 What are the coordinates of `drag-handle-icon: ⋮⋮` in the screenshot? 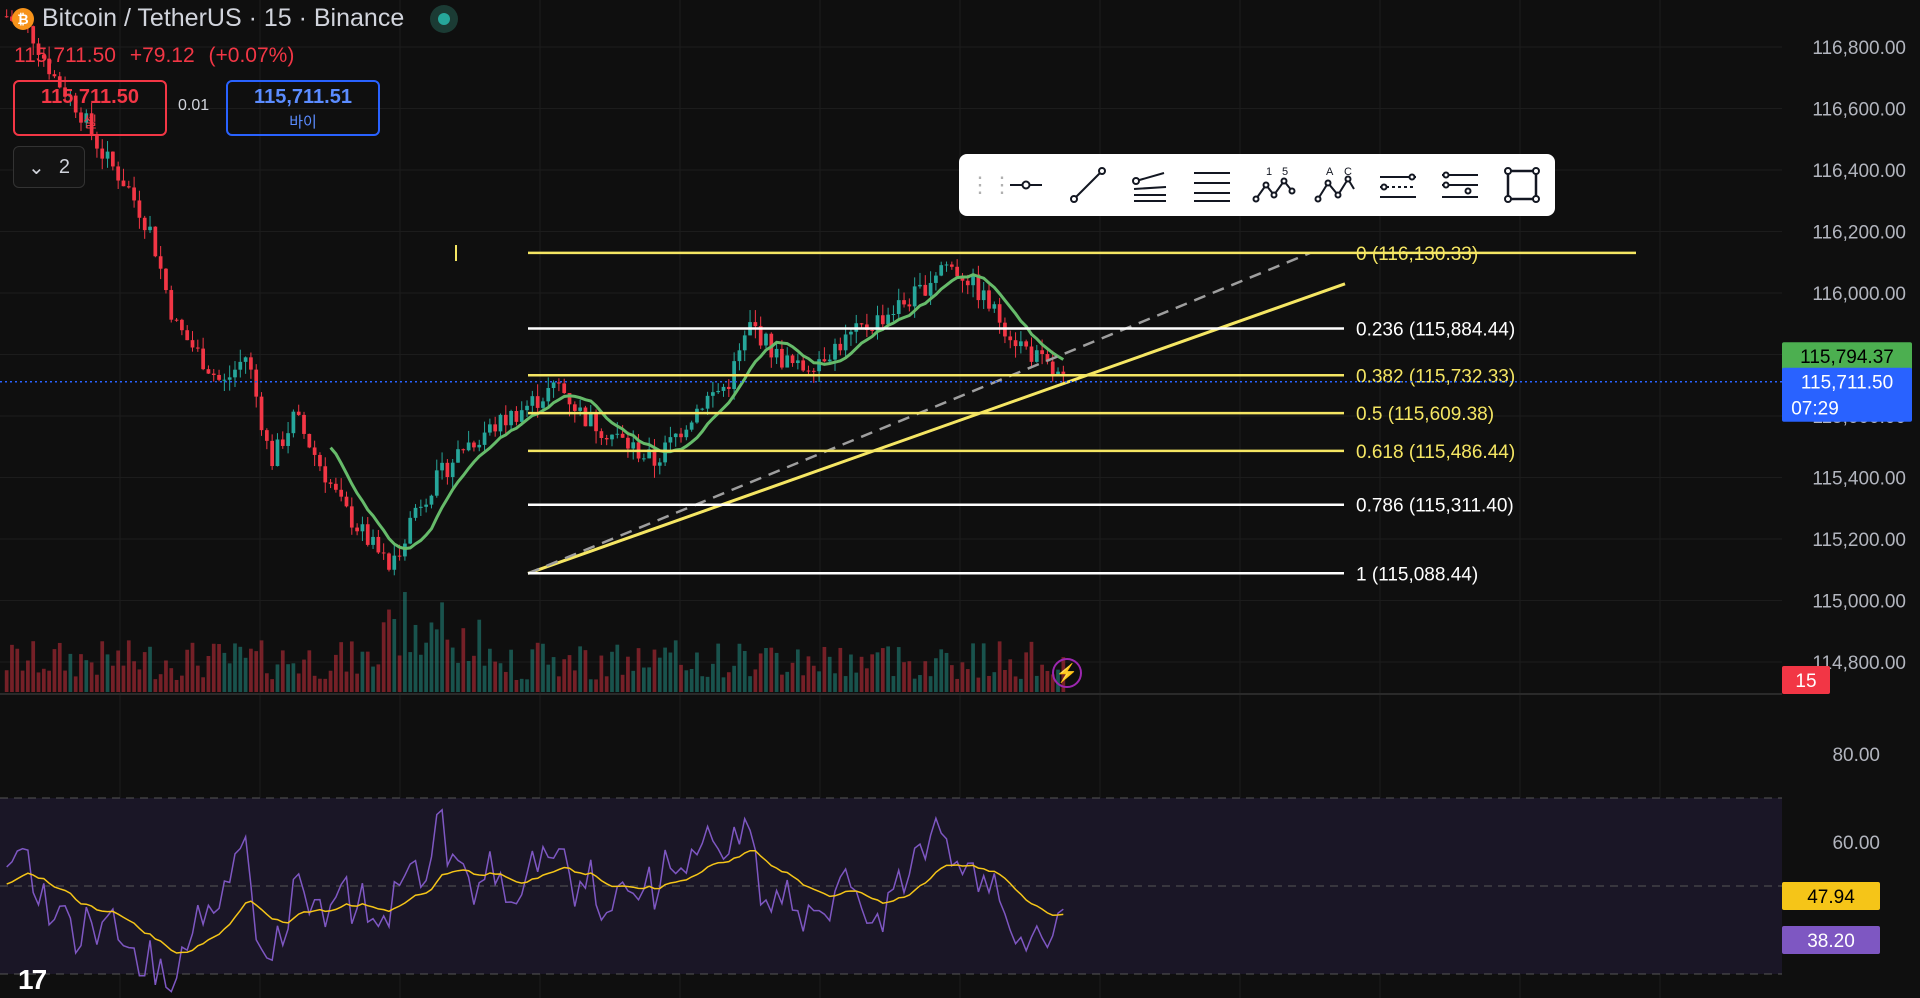 It's located at (991, 184).